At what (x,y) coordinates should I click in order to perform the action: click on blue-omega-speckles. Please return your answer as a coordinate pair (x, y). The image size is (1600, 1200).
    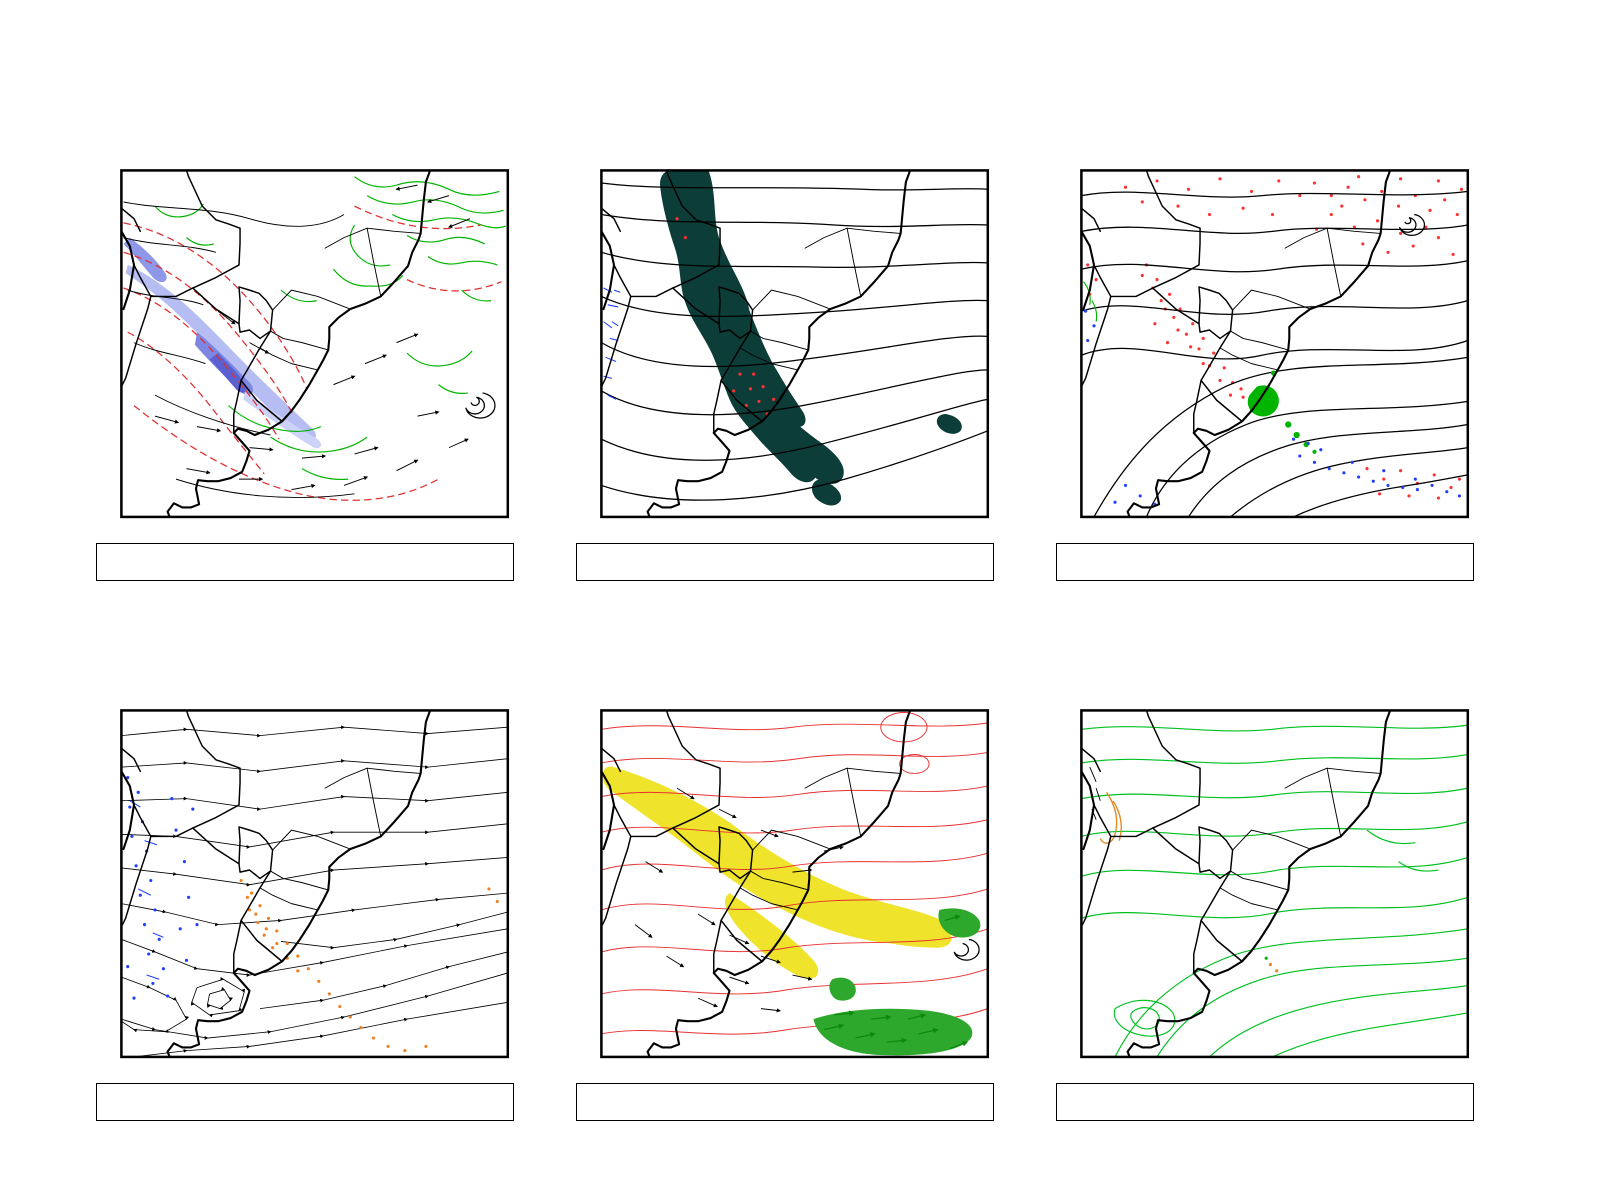
    Looking at the image, I should click on (1272, 407).